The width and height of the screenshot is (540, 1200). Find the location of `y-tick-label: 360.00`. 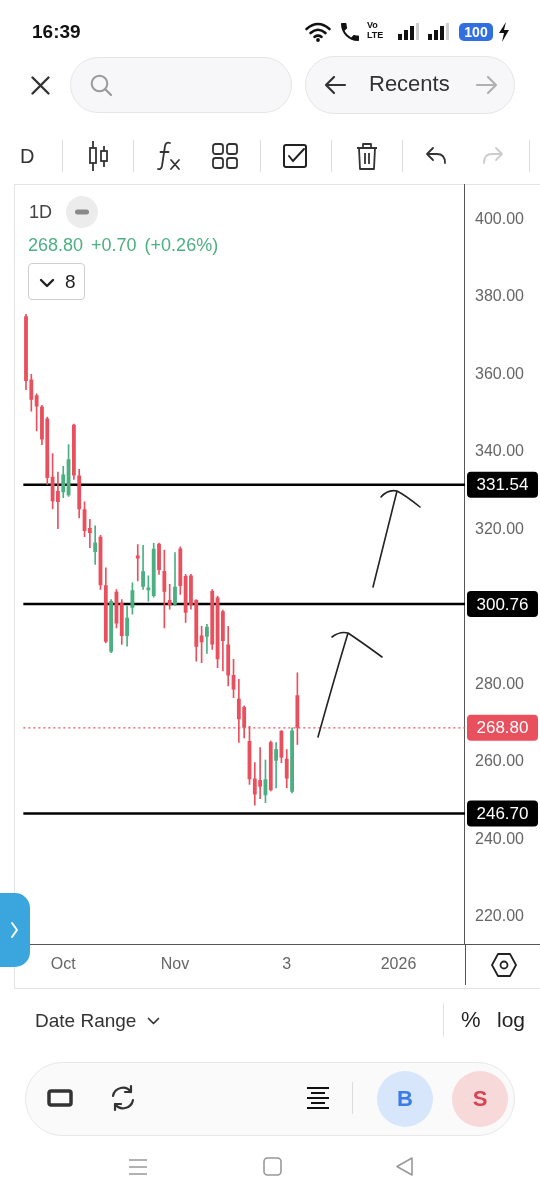

y-tick-label: 360.00 is located at coordinates (500, 373).